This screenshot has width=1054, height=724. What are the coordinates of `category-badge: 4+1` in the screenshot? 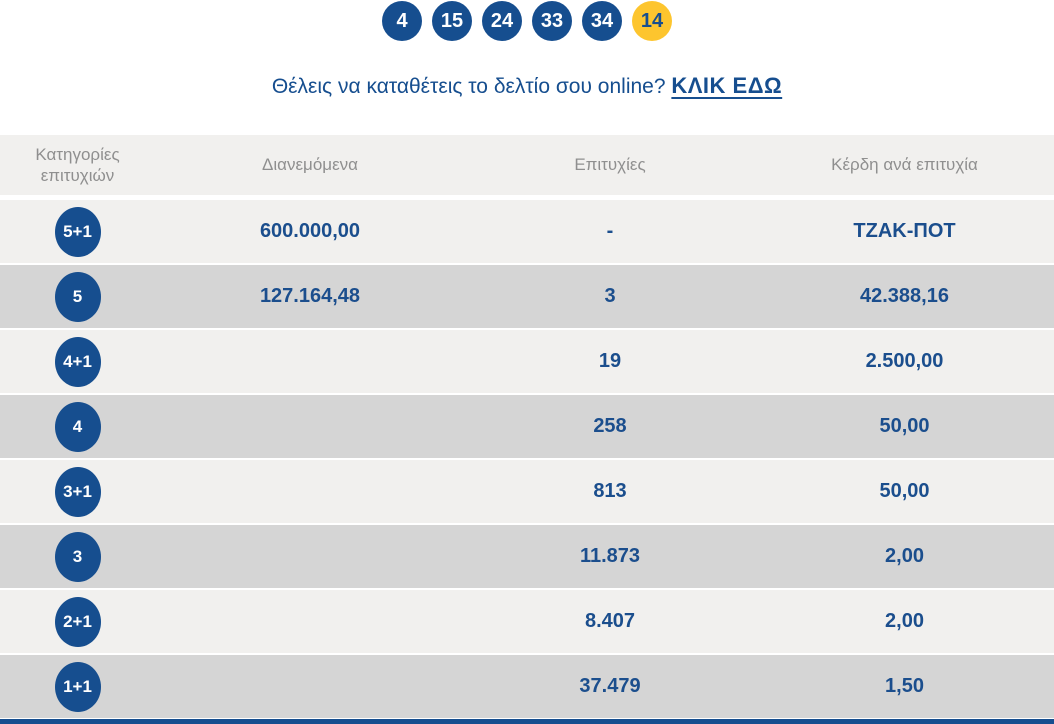 It's located at (77, 361).